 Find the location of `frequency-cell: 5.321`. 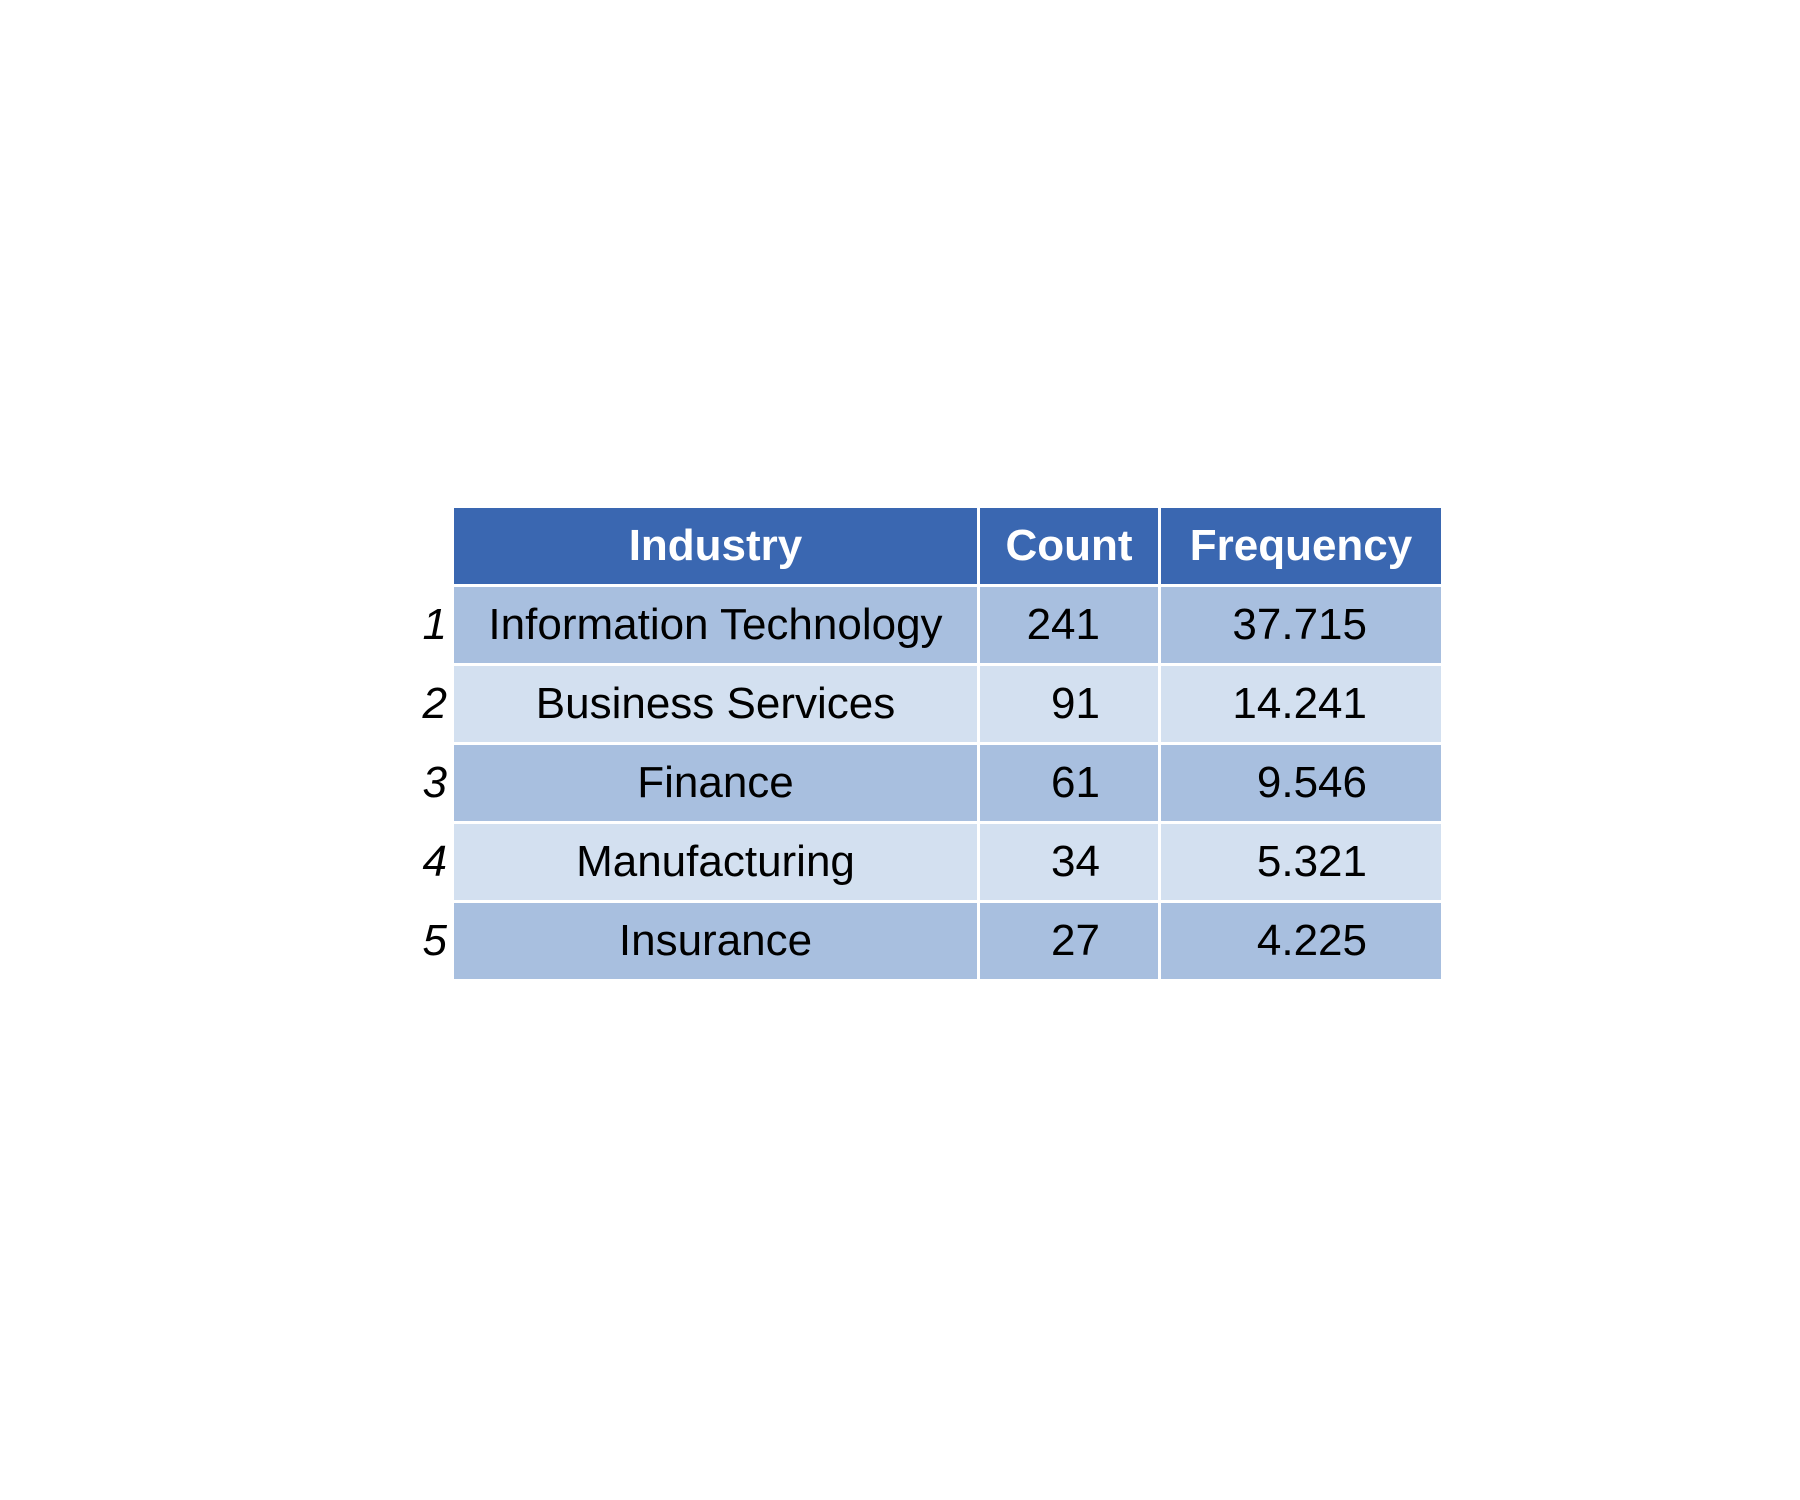

frequency-cell: 5.321 is located at coordinates (1301, 862).